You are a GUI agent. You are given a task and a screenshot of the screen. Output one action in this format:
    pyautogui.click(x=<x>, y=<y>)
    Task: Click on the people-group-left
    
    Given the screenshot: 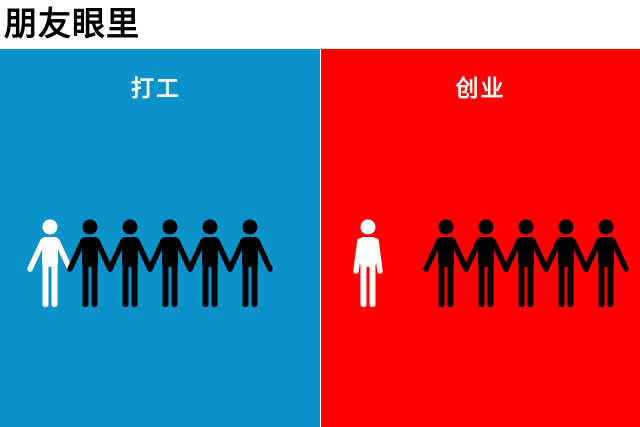 What is the action you would take?
    pyautogui.click(x=150, y=263)
    